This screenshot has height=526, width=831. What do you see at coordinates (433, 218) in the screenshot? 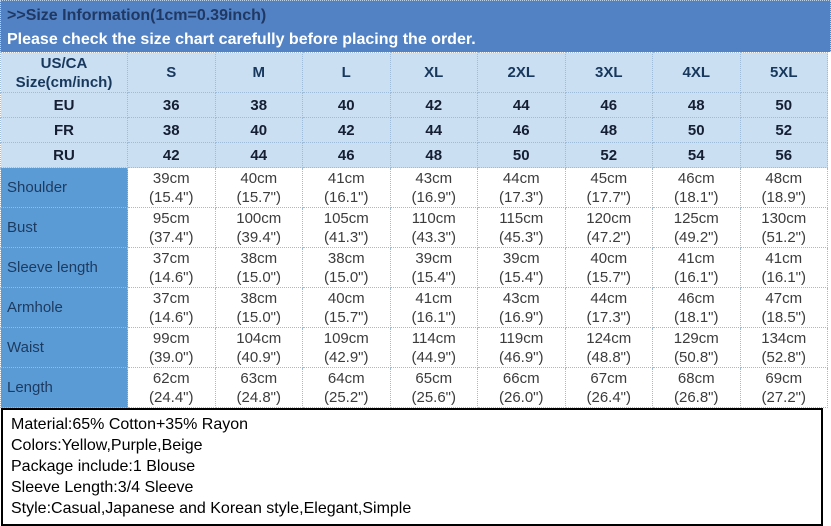
I see `measurement-cm-value: 110cm` at bounding box center [433, 218].